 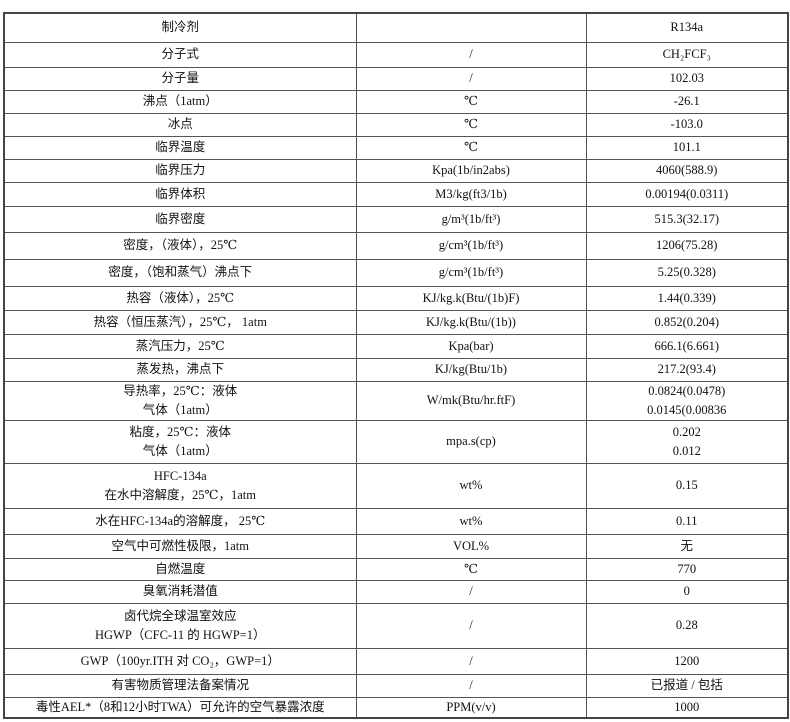 I want to click on unit-cell: Kpa(bar), so click(x=471, y=346).